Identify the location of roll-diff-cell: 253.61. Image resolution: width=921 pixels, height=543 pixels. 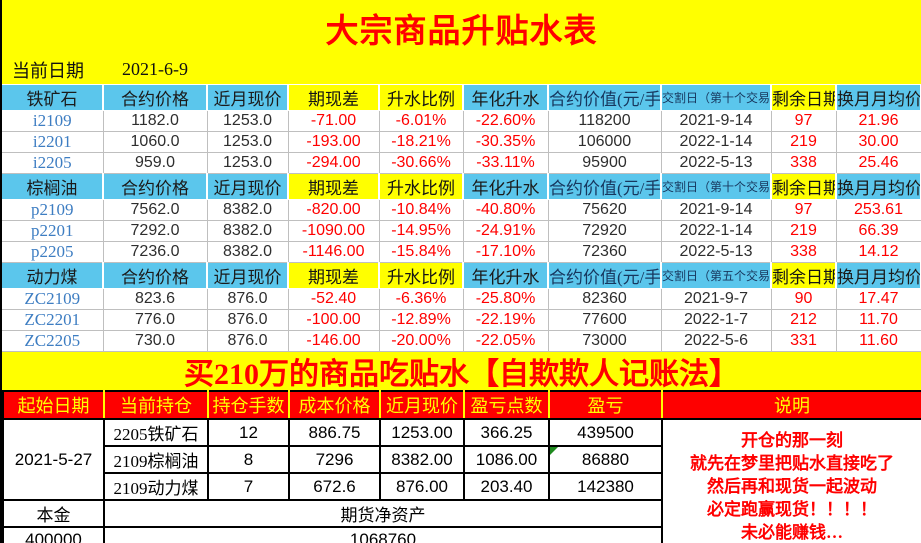
(878, 210).